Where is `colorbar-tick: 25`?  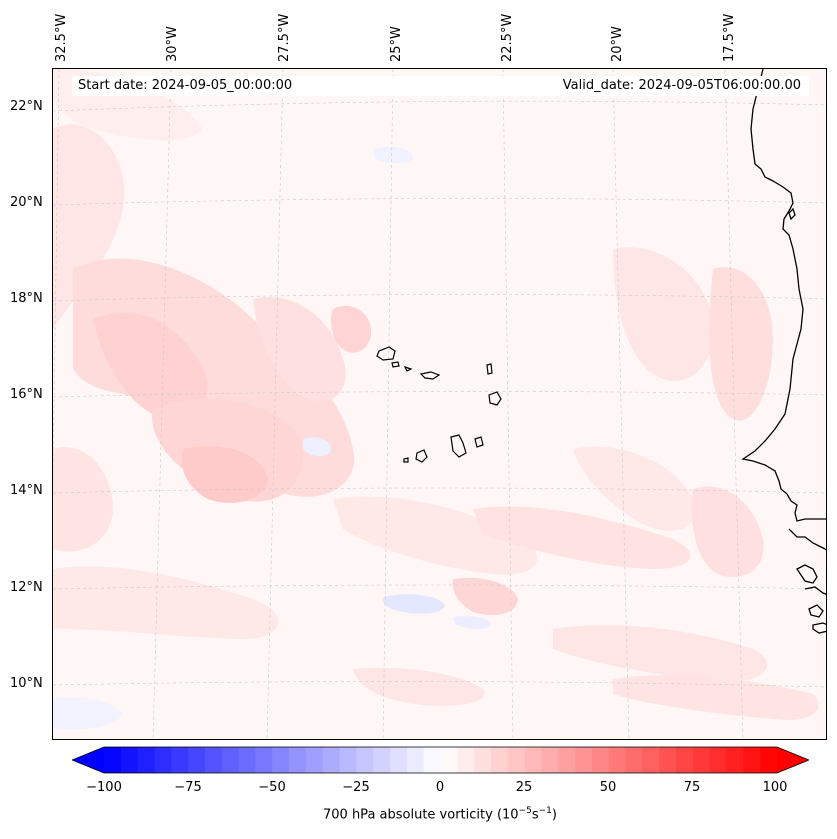
colorbar-tick: 25 is located at coordinates (524, 787).